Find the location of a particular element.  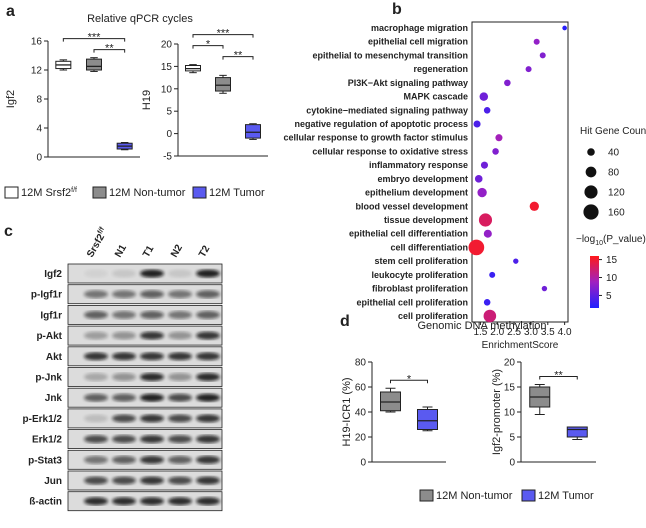

lane-label: N1 is located at coordinates (121, 251).